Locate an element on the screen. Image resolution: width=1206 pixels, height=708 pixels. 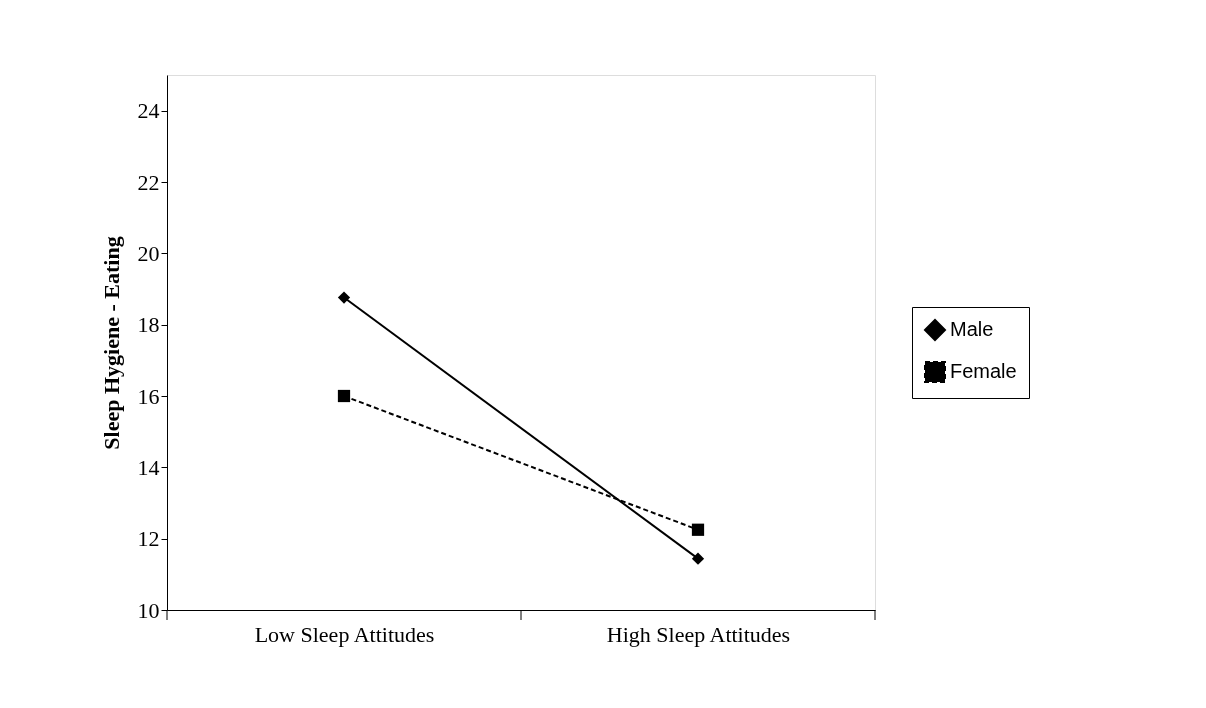
y-tick-label: 10 is located at coordinates (148, 610).